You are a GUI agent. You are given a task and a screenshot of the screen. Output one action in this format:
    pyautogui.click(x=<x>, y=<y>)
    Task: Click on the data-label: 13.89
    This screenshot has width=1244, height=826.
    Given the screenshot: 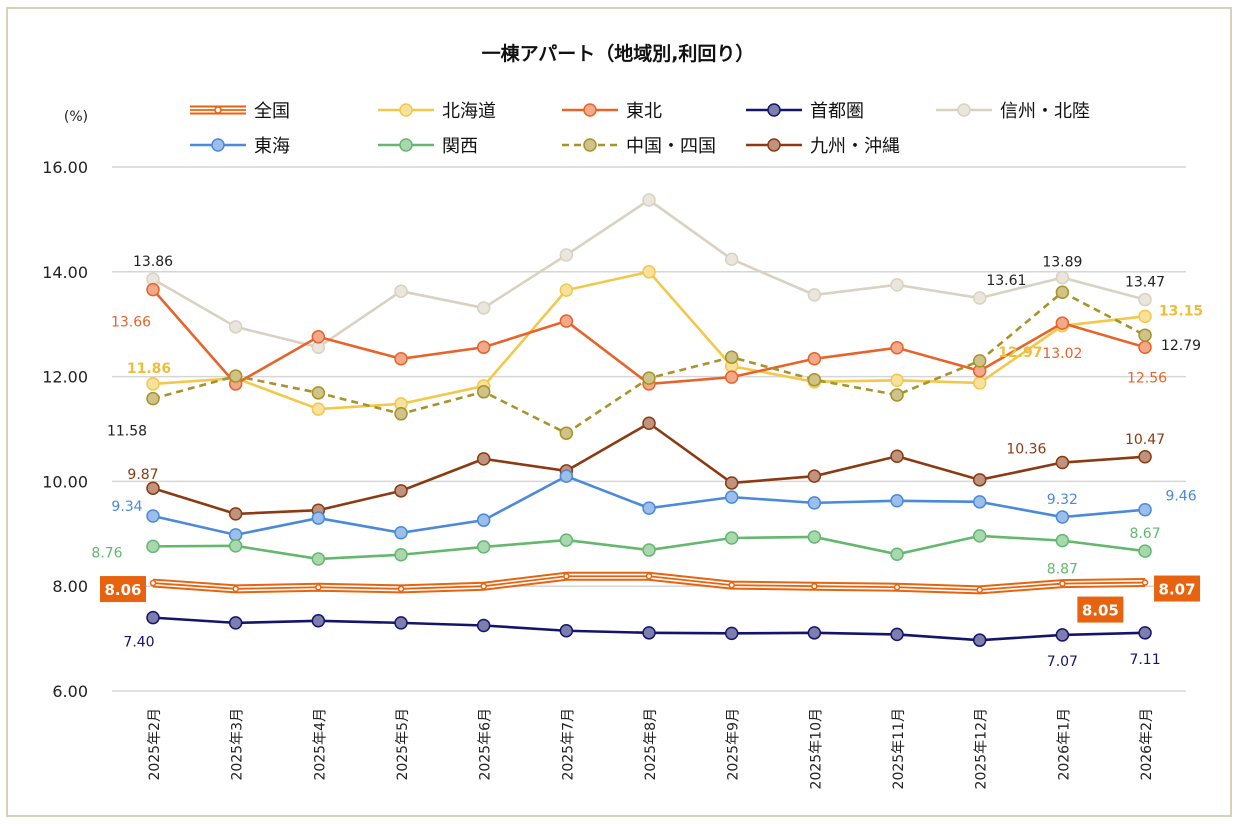 What is the action you would take?
    pyautogui.click(x=1062, y=263)
    